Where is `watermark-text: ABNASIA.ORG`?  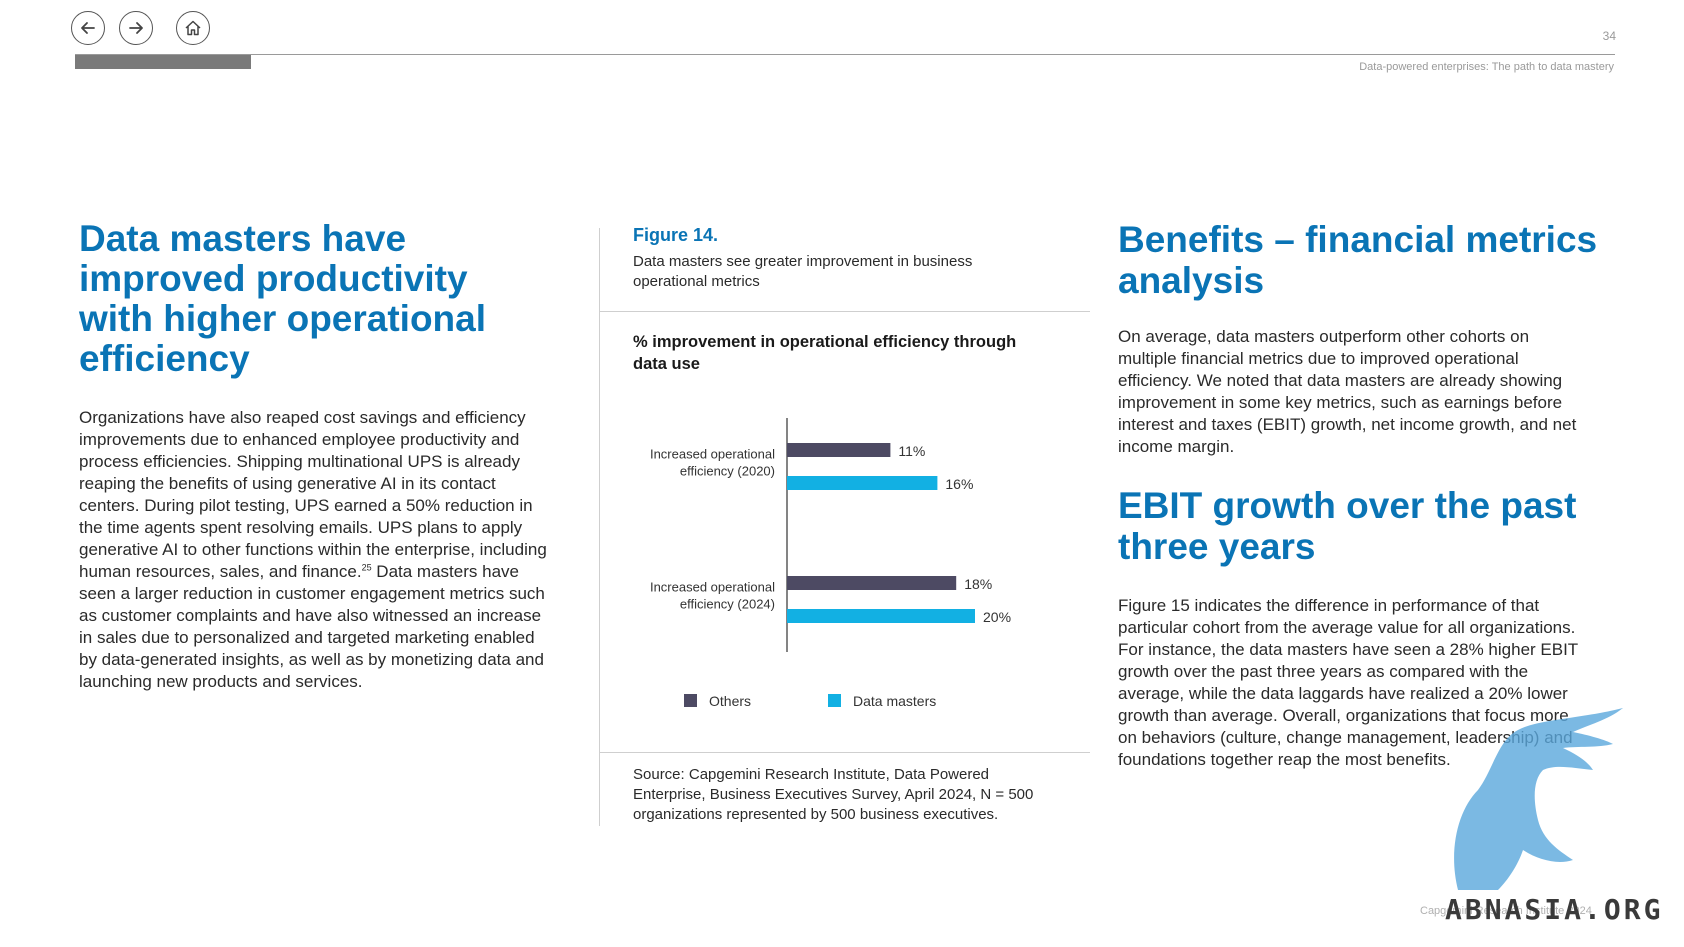 watermark-text: ABNASIA.ORG is located at coordinates (1554, 909).